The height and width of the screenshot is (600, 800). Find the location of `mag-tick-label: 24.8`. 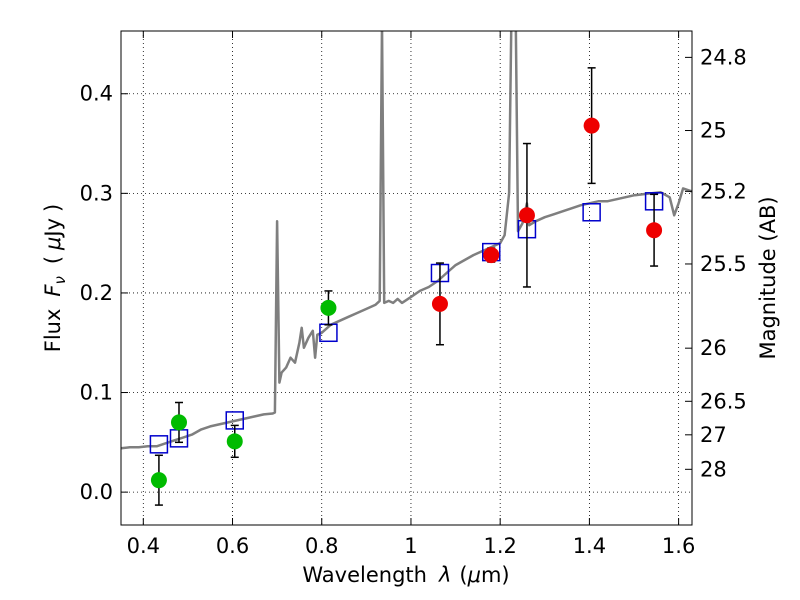

mag-tick-label: 24.8 is located at coordinates (723, 57).